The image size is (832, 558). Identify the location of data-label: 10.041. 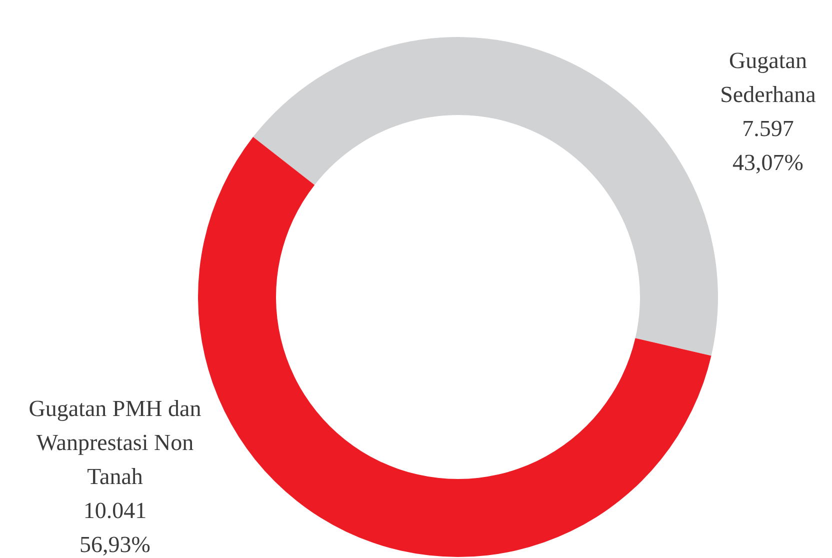
(115, 511).